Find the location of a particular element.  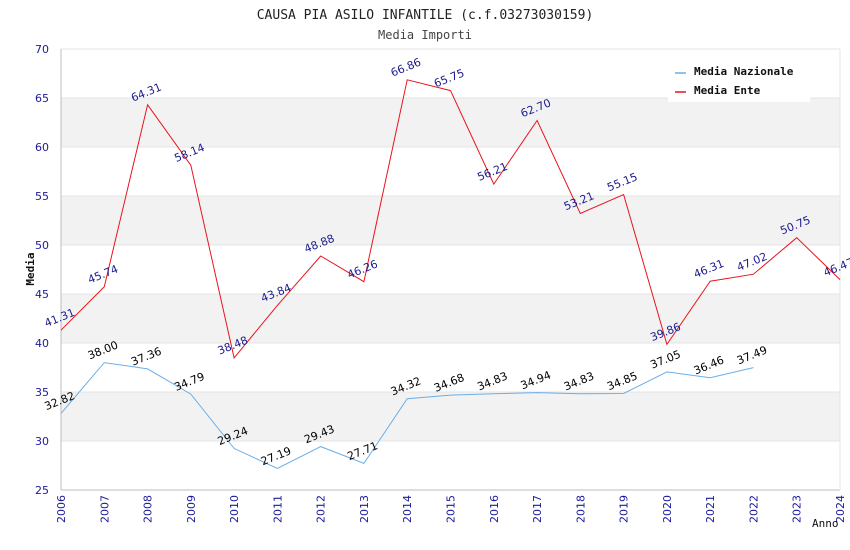

y-tick-label: 55 is located at coordinates (42, 196).